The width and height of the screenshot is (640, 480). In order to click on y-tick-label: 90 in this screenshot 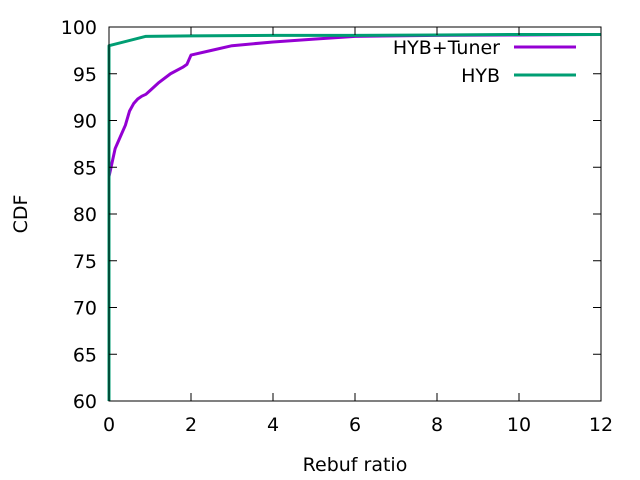, I will do `click(85, 122)`.